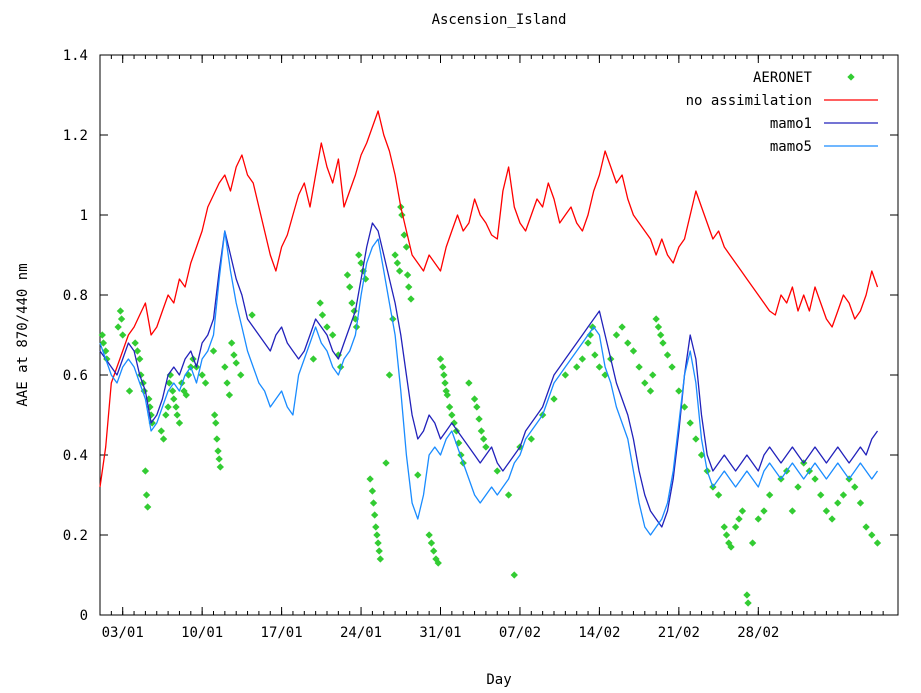 The width and height of the screenshot is (921, 693). I want to click on y-tick-label: 1, so click(84, 216).